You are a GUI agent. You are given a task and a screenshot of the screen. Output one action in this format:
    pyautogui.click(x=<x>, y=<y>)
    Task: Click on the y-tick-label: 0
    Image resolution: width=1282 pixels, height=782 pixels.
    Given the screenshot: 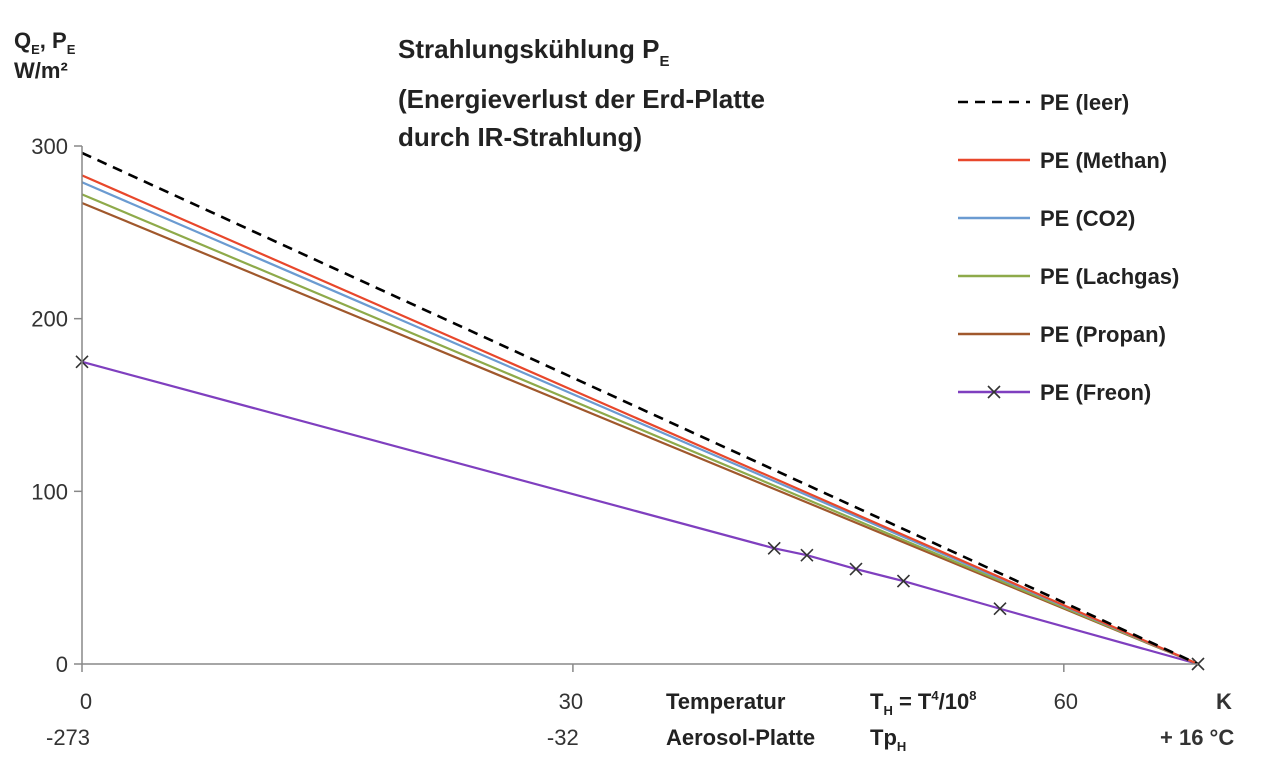 What is the action you would take?
    pyautogui.click(x=62, y=664)
    